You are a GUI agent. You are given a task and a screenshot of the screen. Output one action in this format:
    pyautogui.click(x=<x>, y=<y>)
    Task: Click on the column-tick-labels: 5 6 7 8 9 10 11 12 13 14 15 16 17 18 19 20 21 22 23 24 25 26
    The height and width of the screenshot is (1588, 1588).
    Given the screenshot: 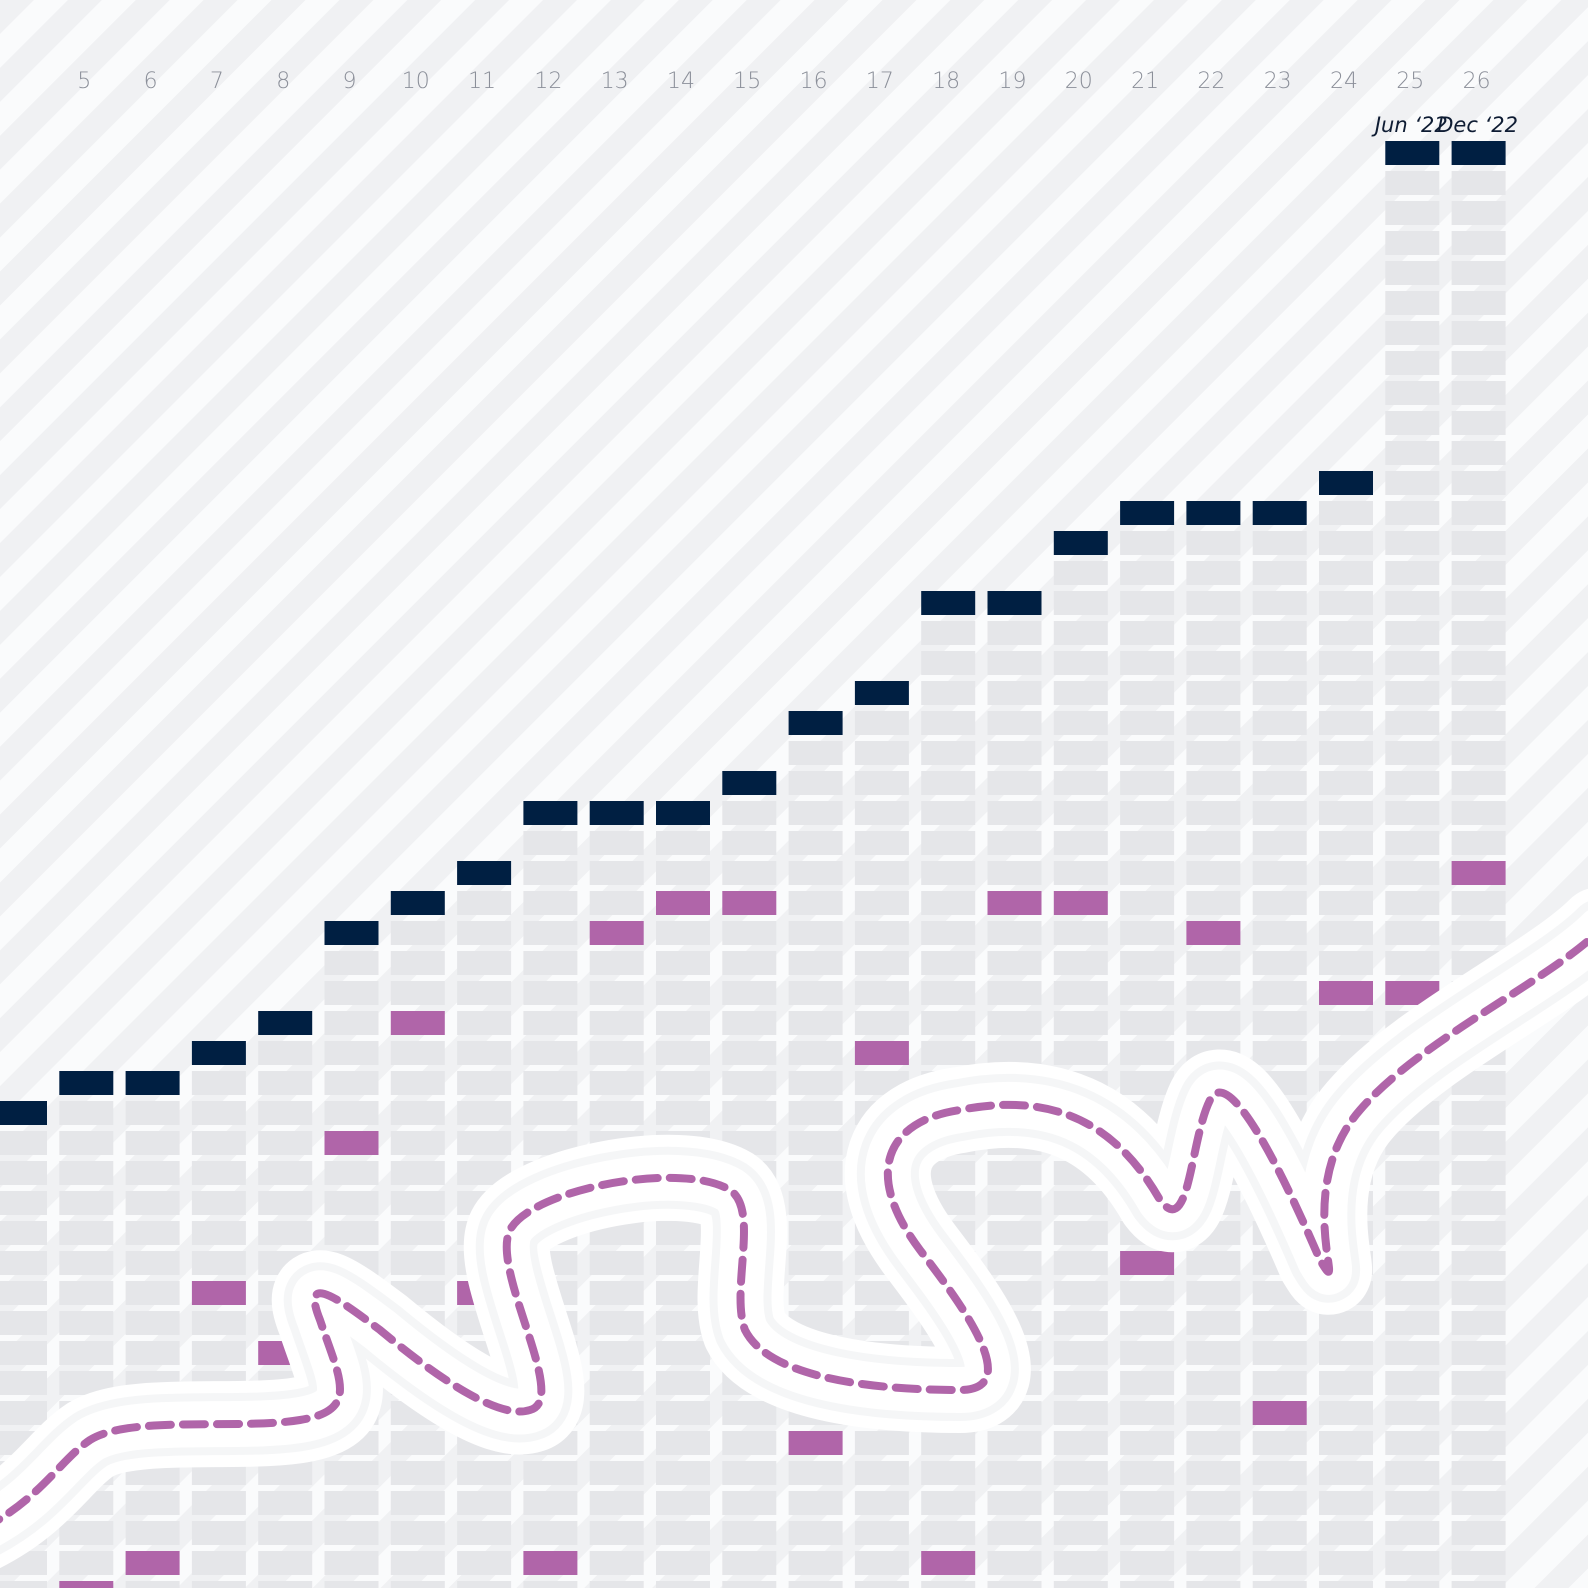 What is the action you would take?
    pyautogui.click(x=783, y=81)
    